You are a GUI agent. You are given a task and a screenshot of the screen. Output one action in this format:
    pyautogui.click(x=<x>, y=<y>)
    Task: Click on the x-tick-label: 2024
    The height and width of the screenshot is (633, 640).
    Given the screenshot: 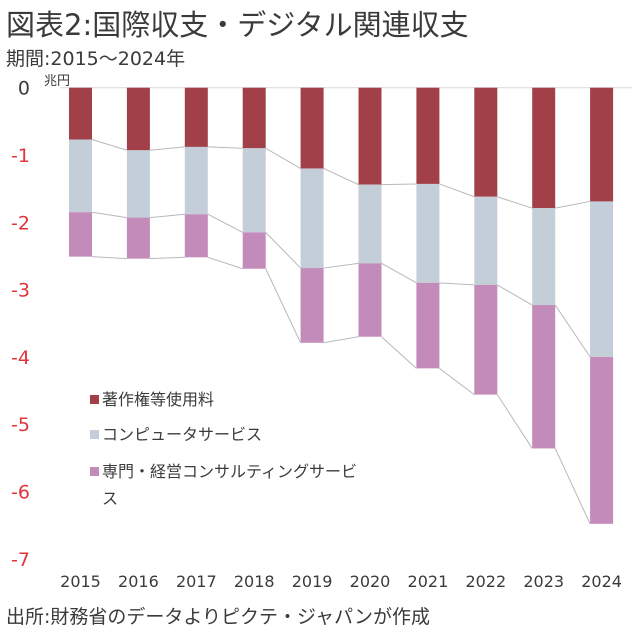 What is the action you would take?
    pyautogui.click(x=601, y=581)
    